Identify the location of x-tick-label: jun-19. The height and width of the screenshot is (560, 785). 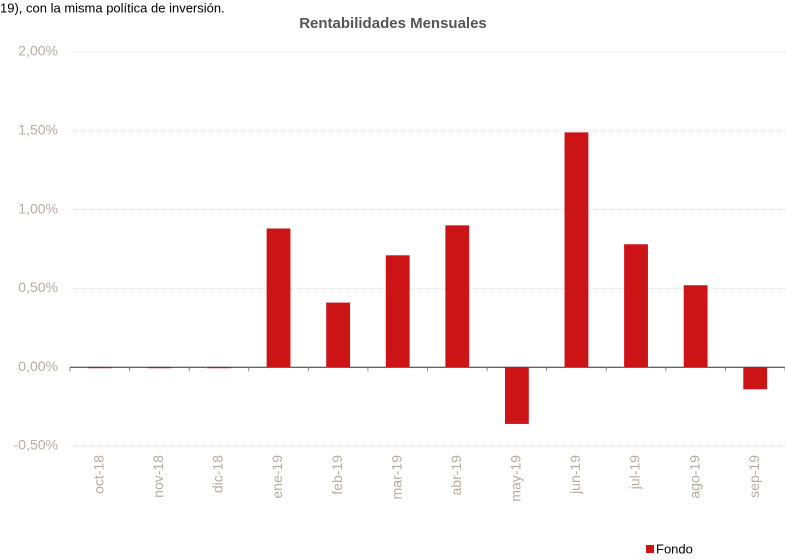
(575, 475).